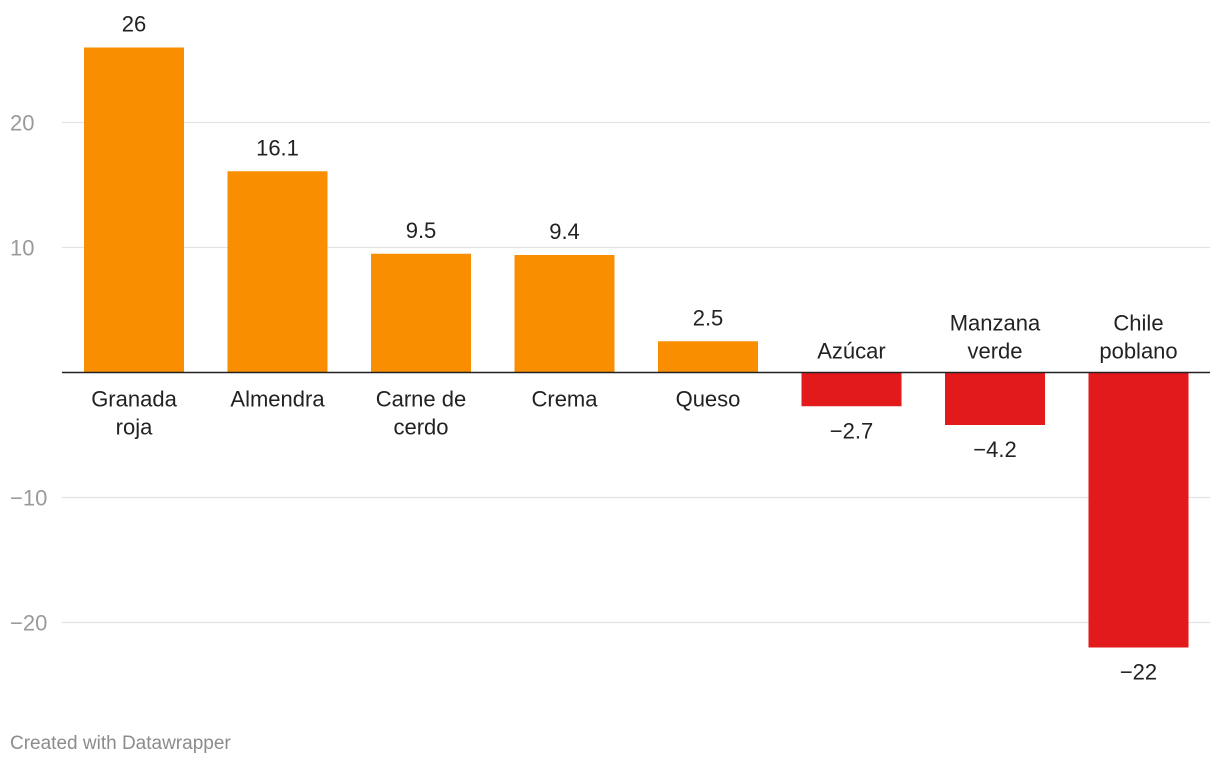 This screenshot has height=768, width=1220. I want to click on category-label: Azúcar, so click(851, 351).